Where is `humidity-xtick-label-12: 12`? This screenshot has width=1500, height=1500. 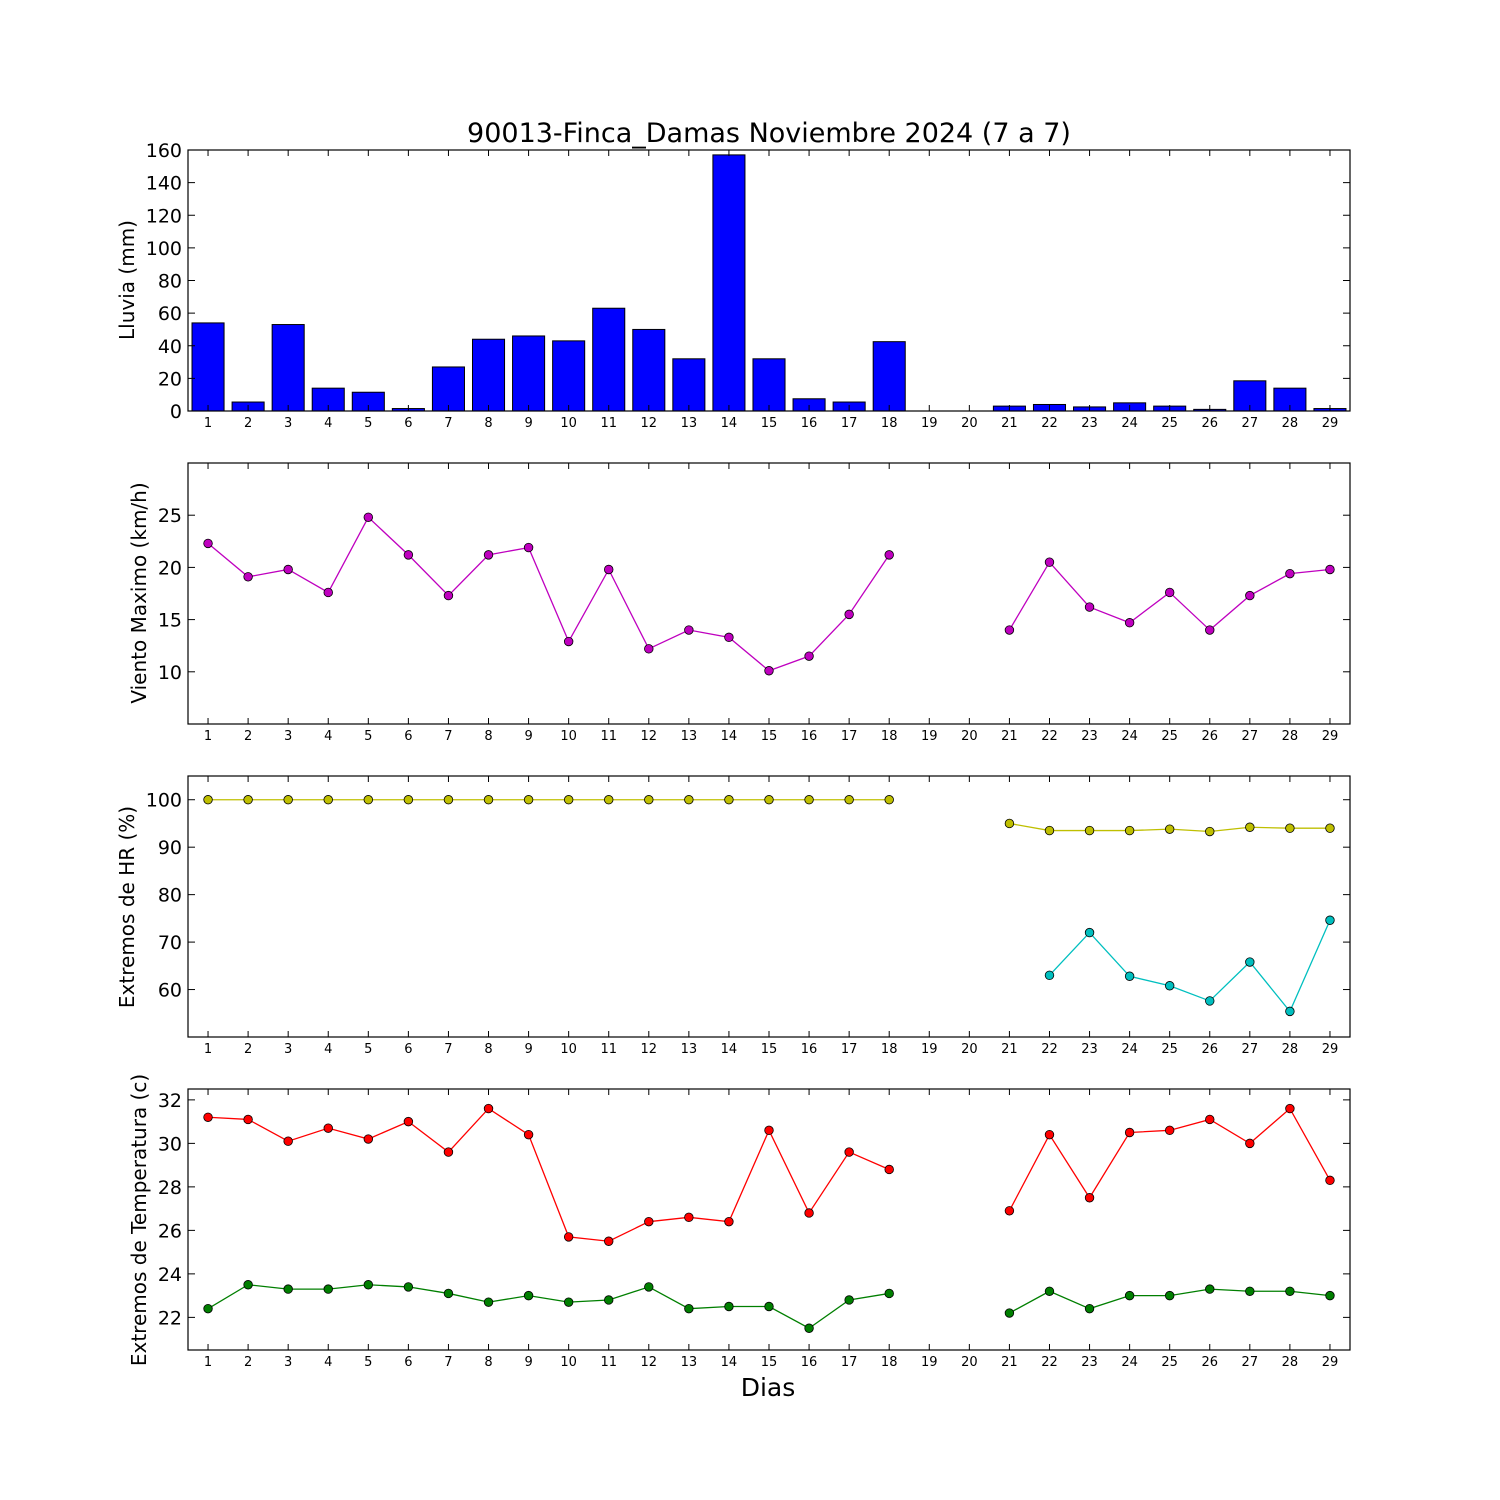
humidity-xtick-label-12: 12 is located at coordinates (649, 1049).